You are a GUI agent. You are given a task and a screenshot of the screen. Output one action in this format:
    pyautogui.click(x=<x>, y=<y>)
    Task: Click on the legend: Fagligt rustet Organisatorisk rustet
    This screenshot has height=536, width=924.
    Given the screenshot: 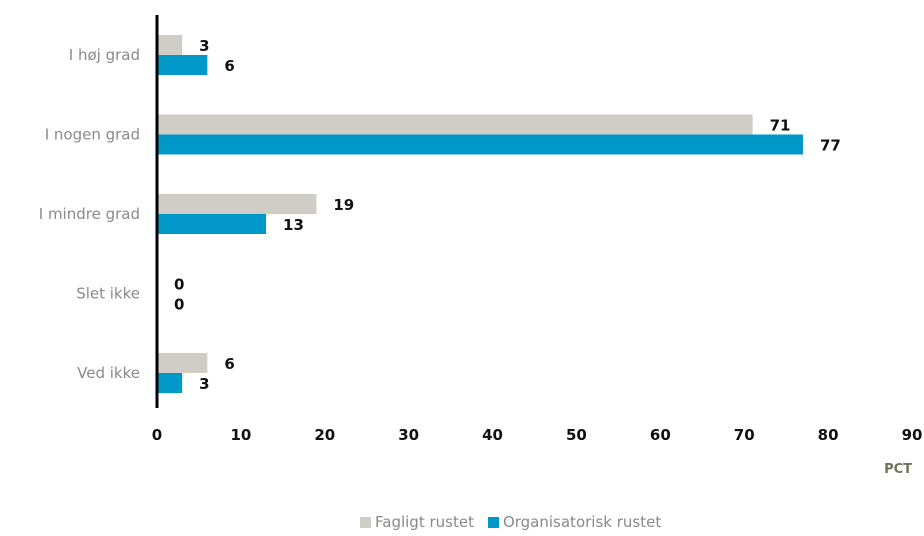 What is the action you would take?
    pyautogui.click(x=510, y=522)
    